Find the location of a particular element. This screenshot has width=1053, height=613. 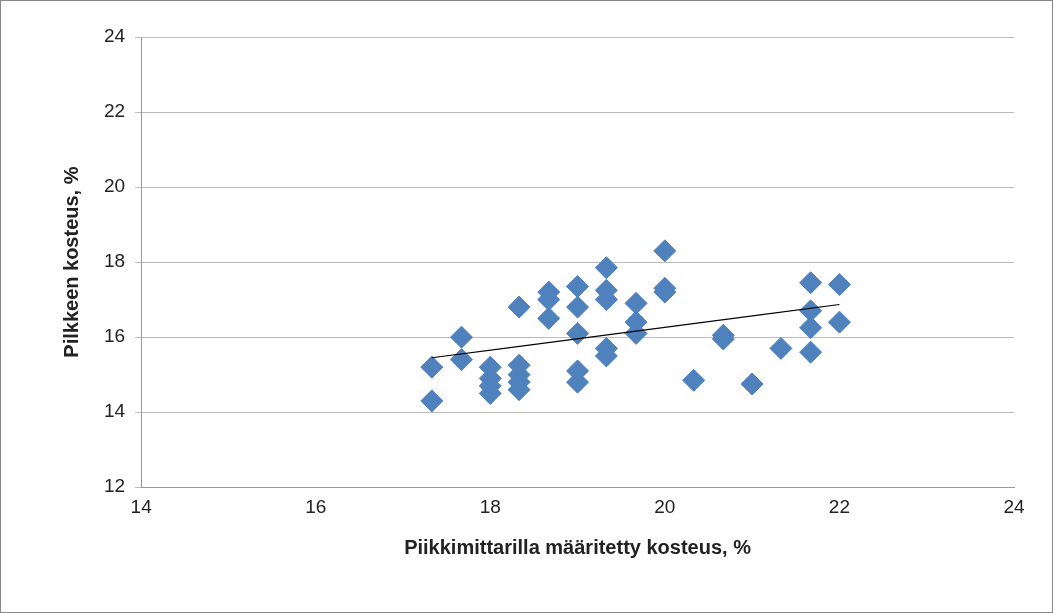

x-tick-label: 22 is located at coordinates (839, 506).